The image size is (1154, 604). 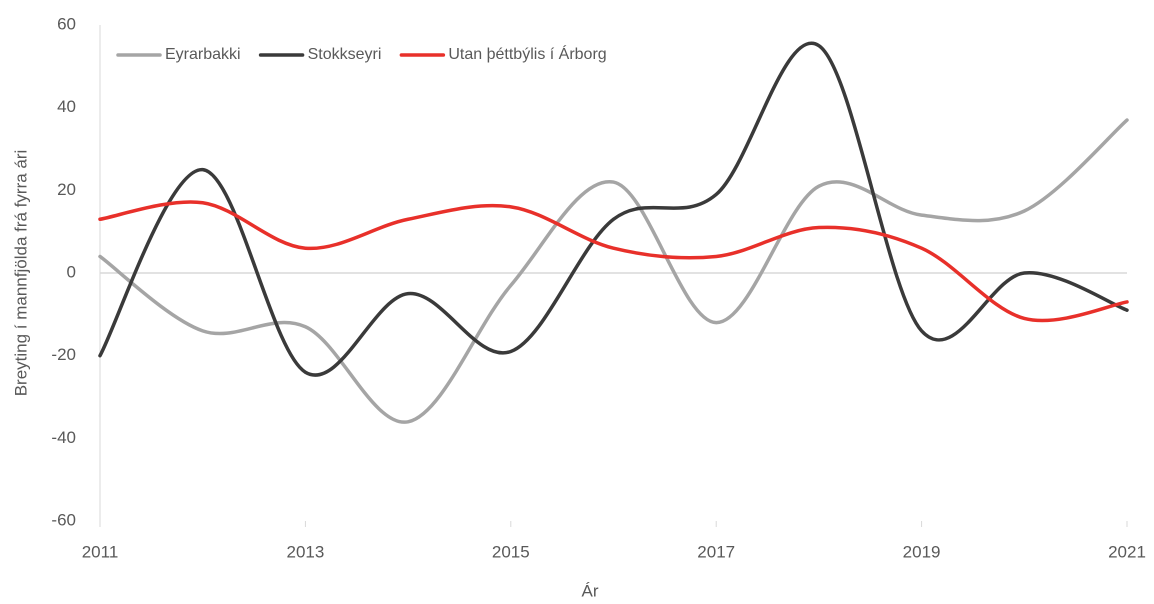 What do you see at coordinates (66, 23) in the screenshot?
I see `y-tick-label: 60` at bounding box center [66, 23].